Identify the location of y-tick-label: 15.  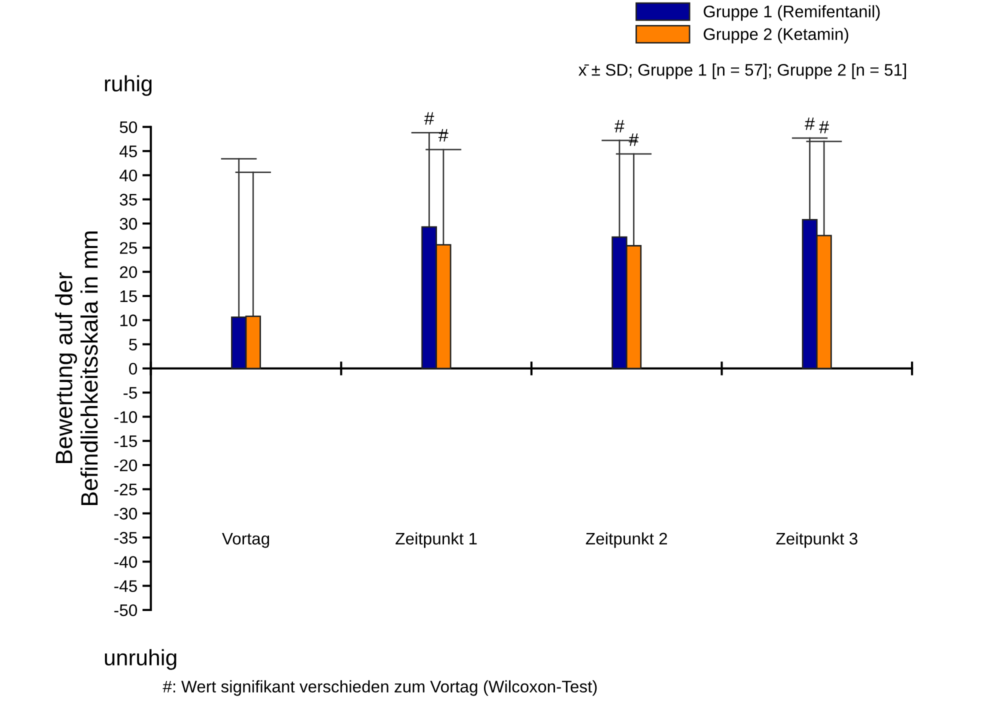
(128, 296).